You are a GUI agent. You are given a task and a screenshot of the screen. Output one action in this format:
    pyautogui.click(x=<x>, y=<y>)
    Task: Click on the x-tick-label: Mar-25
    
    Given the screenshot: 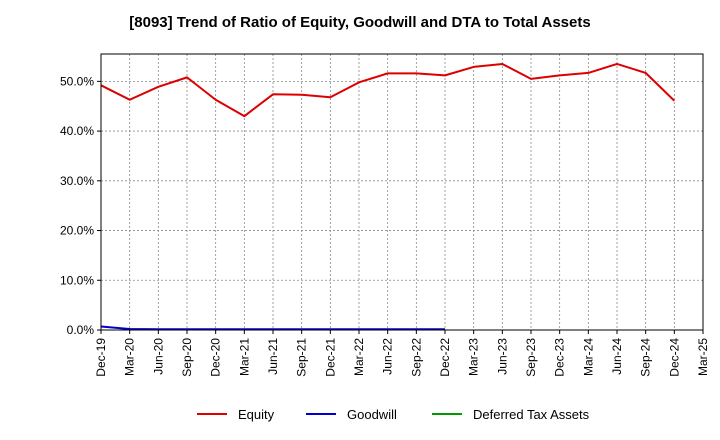 What is the action you would take?
    pyautogui.click(x=703, y=357)
    